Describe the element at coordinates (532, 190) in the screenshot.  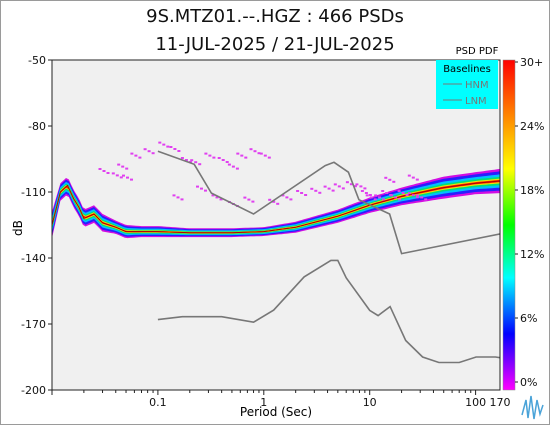
I see `colorbar-tick-label: 18%` at that location.